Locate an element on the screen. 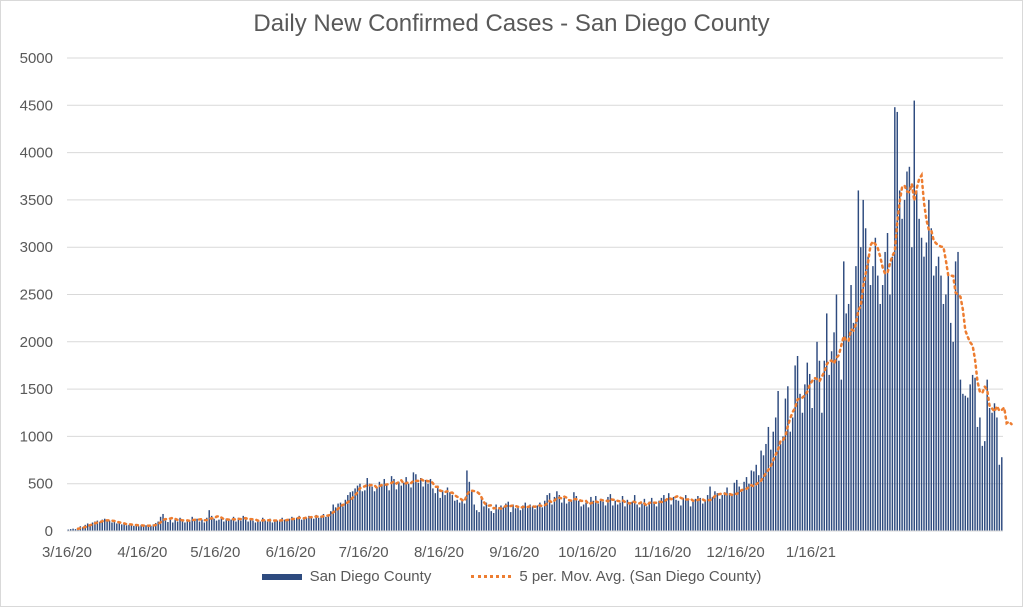 Image resolution: width=1023 pixels, height=607 pixels. x-tick-label: 11/16/20 is located at coordinates (662, 552).